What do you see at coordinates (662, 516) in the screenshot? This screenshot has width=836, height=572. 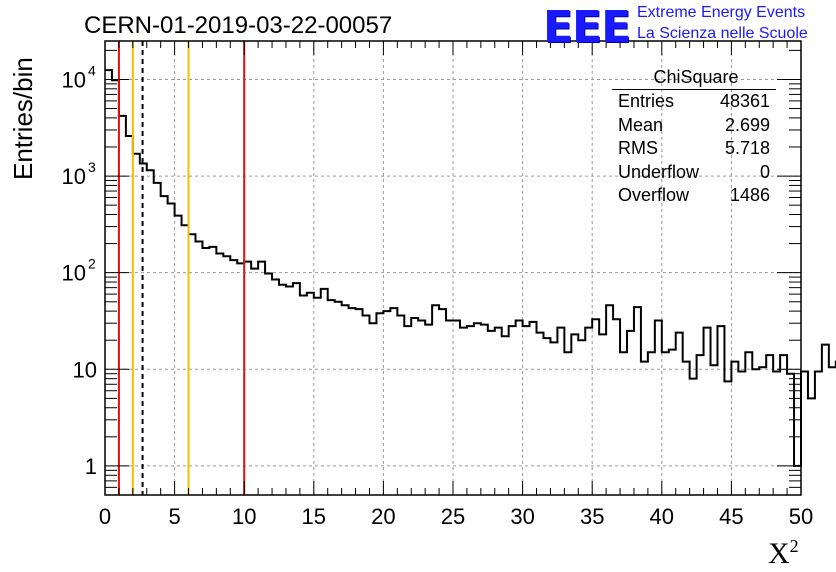 I see `x-tick-label: 40` at bounding box center [662, 516].